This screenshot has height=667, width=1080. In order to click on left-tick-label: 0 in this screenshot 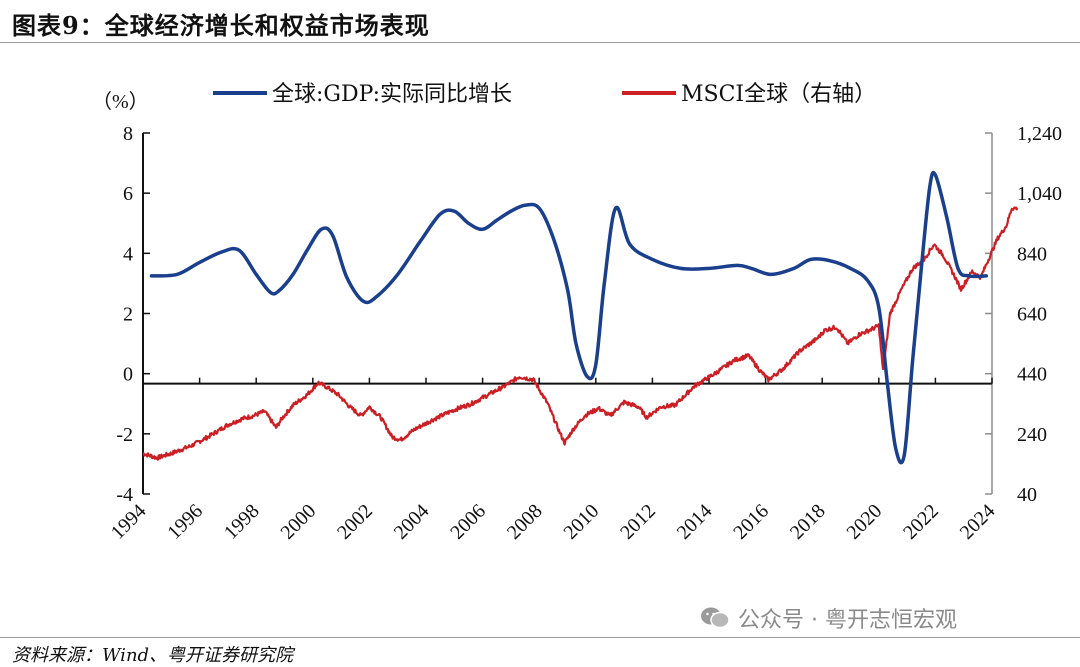, I will do `click(128, 375)`.